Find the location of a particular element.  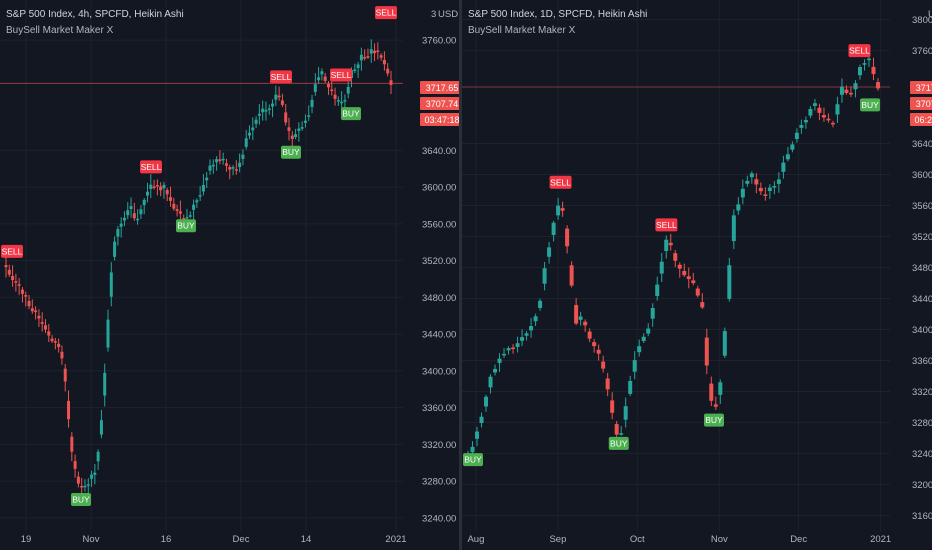

chart-title: S&P 500 Index, 1D, SPCFD, Heikin Ashi is located at coordinates (558, 14).